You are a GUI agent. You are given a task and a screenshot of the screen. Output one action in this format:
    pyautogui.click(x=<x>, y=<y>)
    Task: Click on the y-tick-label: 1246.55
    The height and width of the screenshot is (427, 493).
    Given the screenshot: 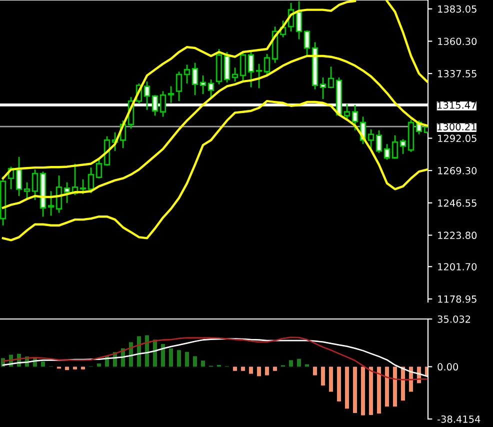 What is the action you would take?
    pyautogui.click(x=457, y=203)
    